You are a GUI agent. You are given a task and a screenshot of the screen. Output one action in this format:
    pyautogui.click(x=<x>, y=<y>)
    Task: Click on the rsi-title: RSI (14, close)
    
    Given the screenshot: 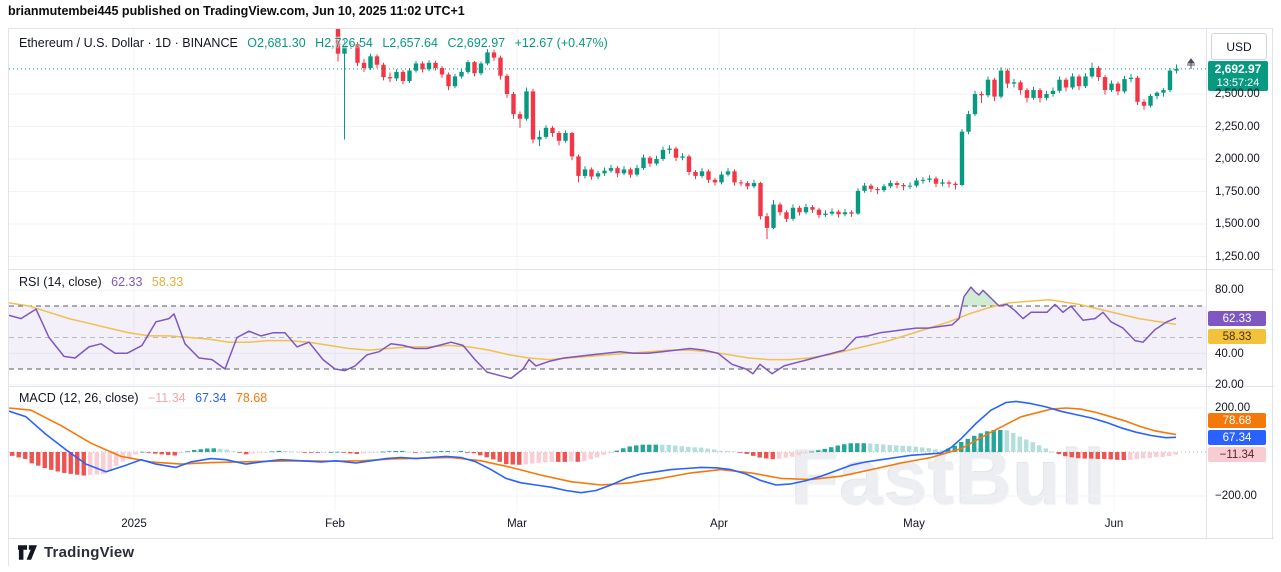 What is the action you would take?
    pyautogui.click(x=60, y=282)
    